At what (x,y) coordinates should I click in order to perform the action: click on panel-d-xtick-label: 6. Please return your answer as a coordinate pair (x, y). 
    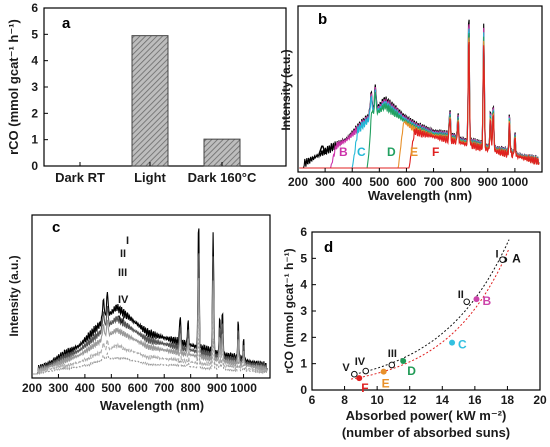
    Looking at the image, I should click on (312, 400).